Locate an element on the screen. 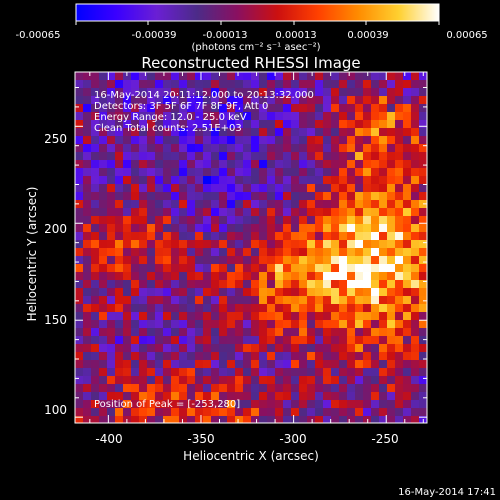  x-axis-label: Heliocentric X (arcsec) is located at coordinates (251, 456).